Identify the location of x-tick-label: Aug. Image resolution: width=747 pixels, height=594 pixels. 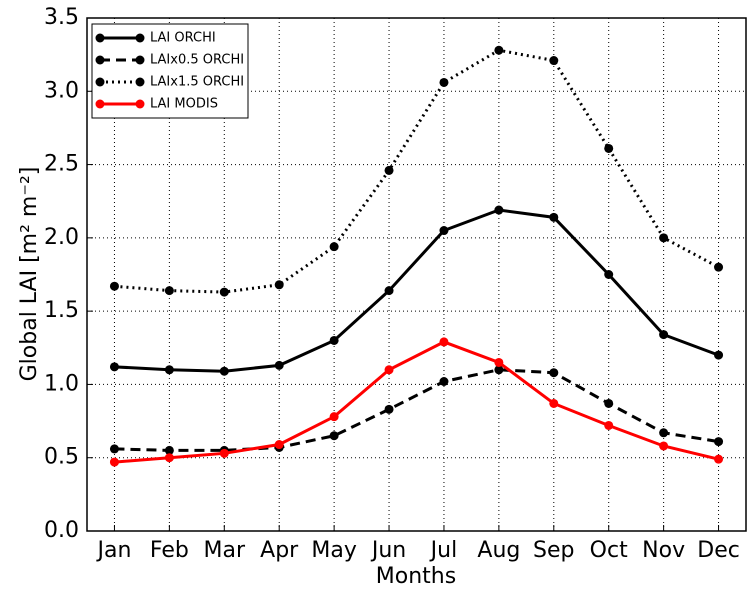
(498, 550).